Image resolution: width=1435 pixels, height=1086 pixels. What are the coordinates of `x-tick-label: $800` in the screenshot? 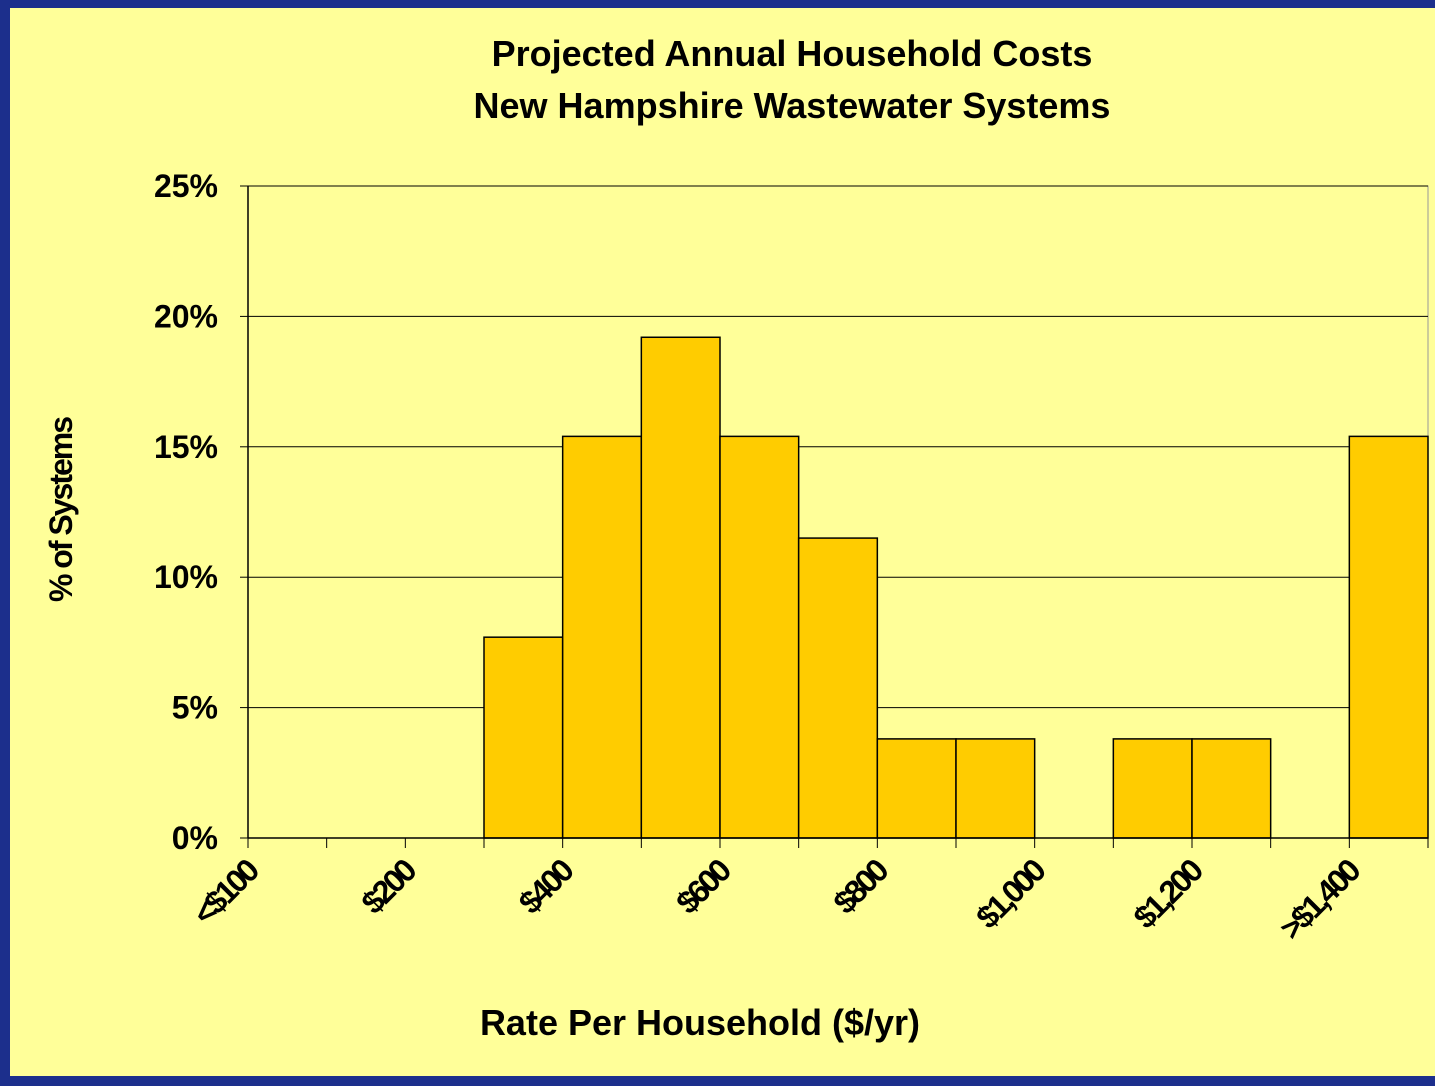 It's located at (860, 886).